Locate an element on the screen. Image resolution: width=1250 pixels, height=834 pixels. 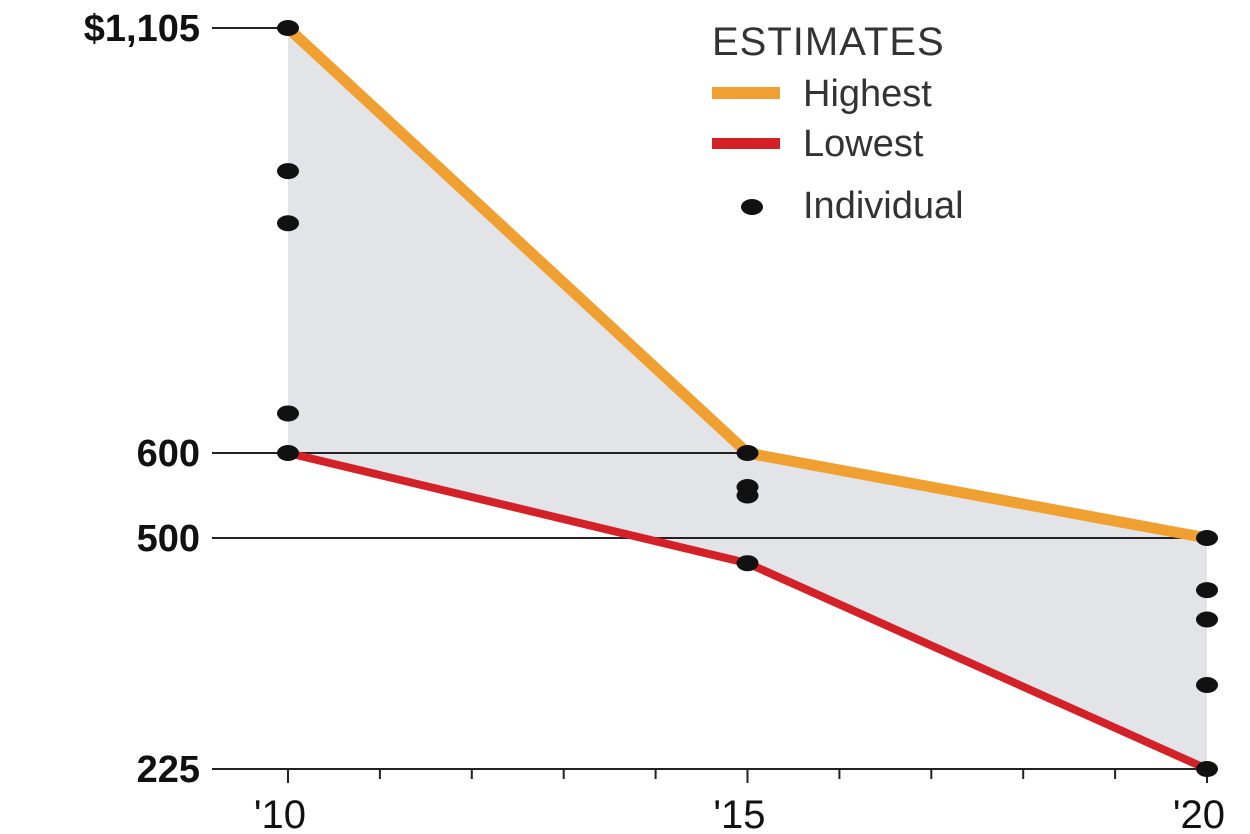
x-tick-label: '15 is located at coordinates (739, 813).